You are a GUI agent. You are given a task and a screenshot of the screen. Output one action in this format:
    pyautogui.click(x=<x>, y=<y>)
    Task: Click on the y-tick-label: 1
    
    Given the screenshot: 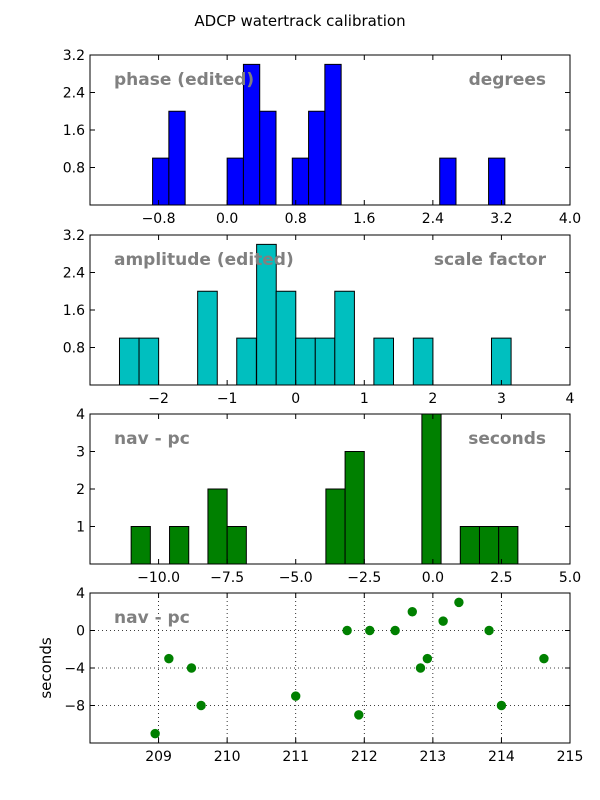 What is the action you would take?
    pyautogui.click(x=80, y=528)
    